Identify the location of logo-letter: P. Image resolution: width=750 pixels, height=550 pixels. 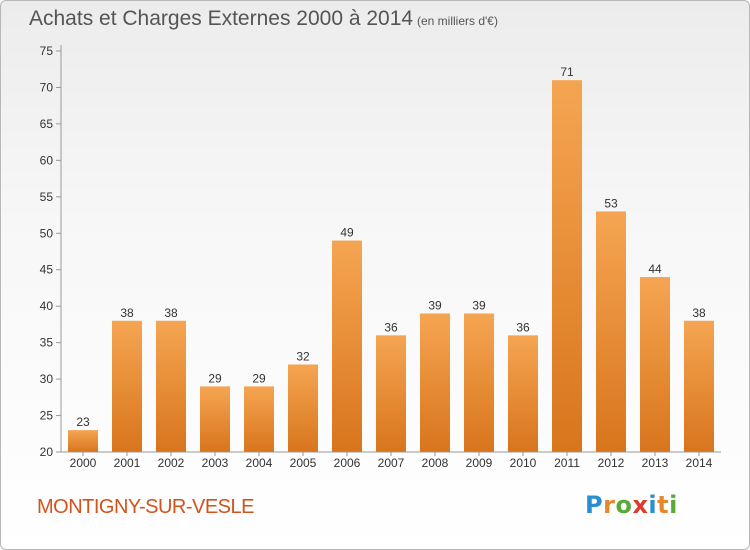
(594, 505).